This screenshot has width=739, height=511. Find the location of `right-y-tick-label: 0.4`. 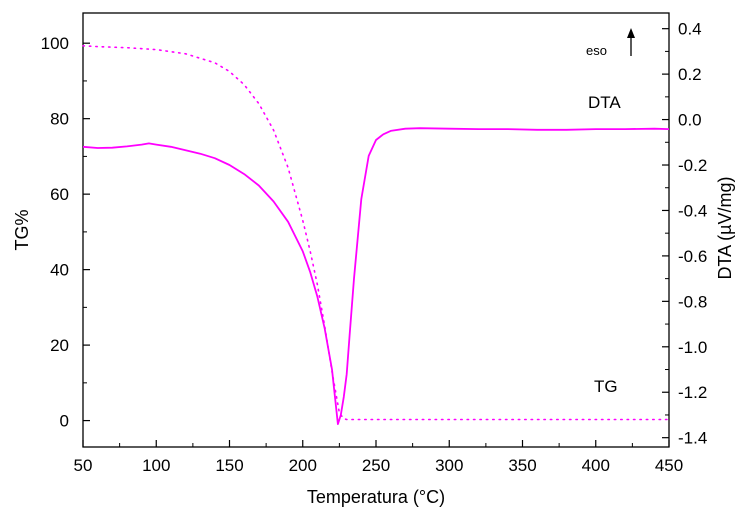

right-y-tick-label: 0.4 is located at coordinates (690, 29).